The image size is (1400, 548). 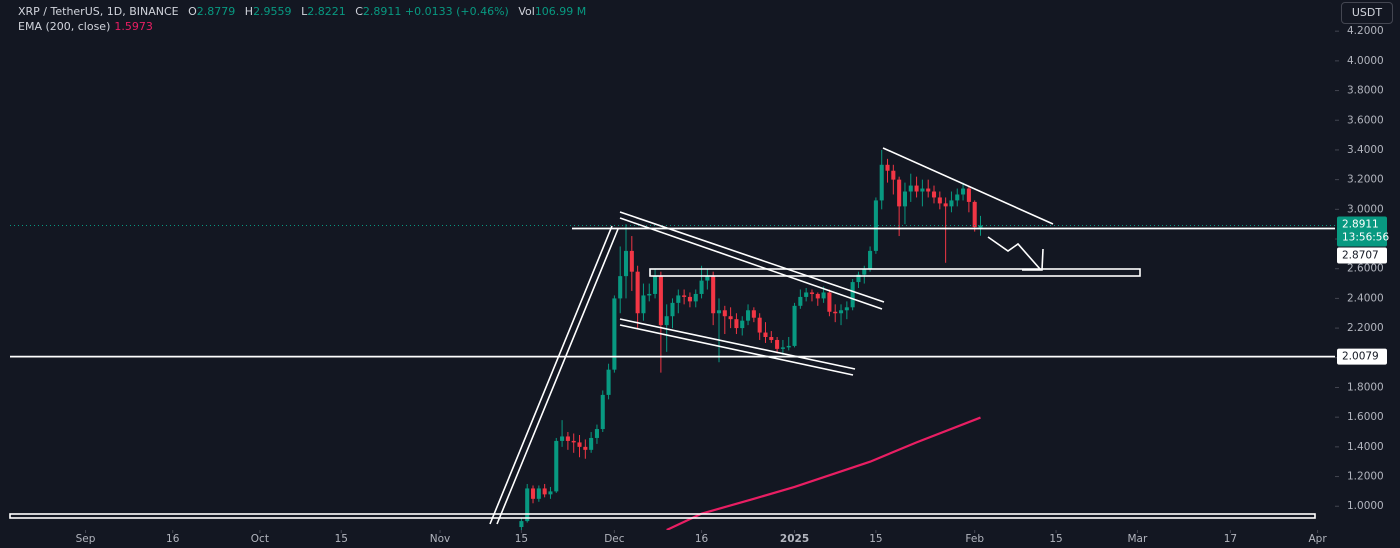 I want to click on ohlc-label: L, so click(x=304, y=11).